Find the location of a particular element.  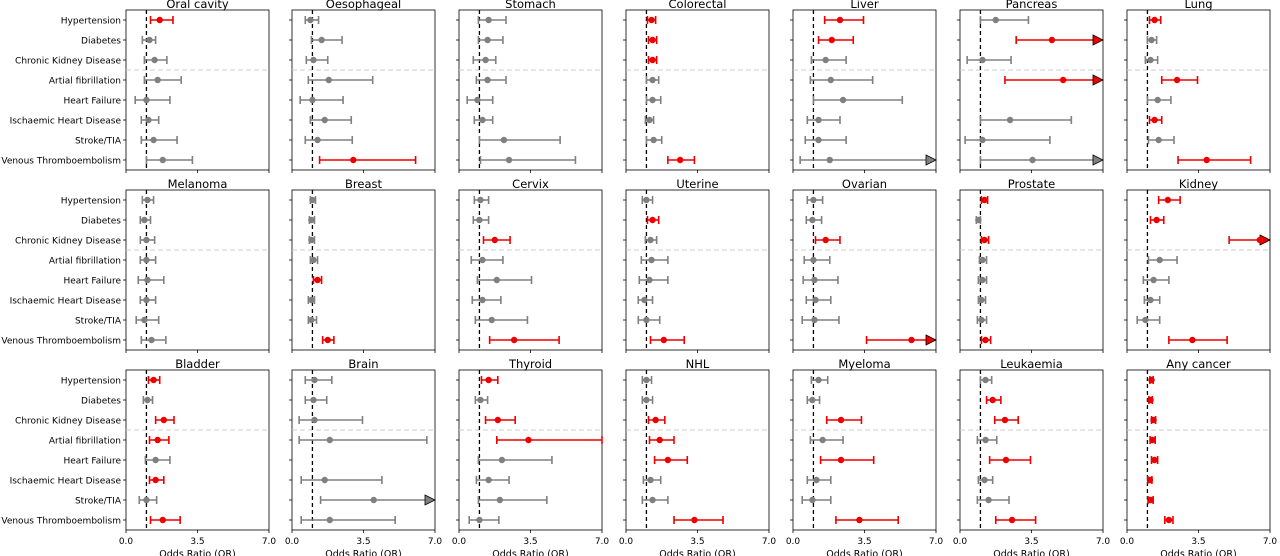

forest-panel-breast: Breast is located at coordinates (362, 265).